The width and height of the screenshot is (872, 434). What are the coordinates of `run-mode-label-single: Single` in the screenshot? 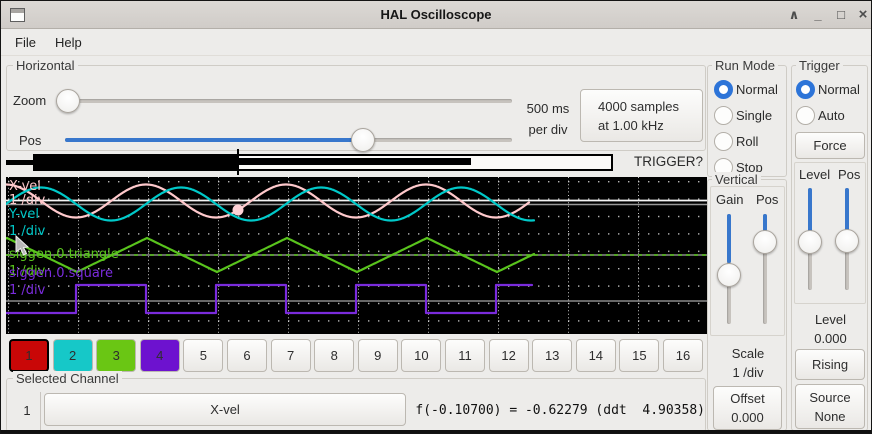 It's located at (754, 115).